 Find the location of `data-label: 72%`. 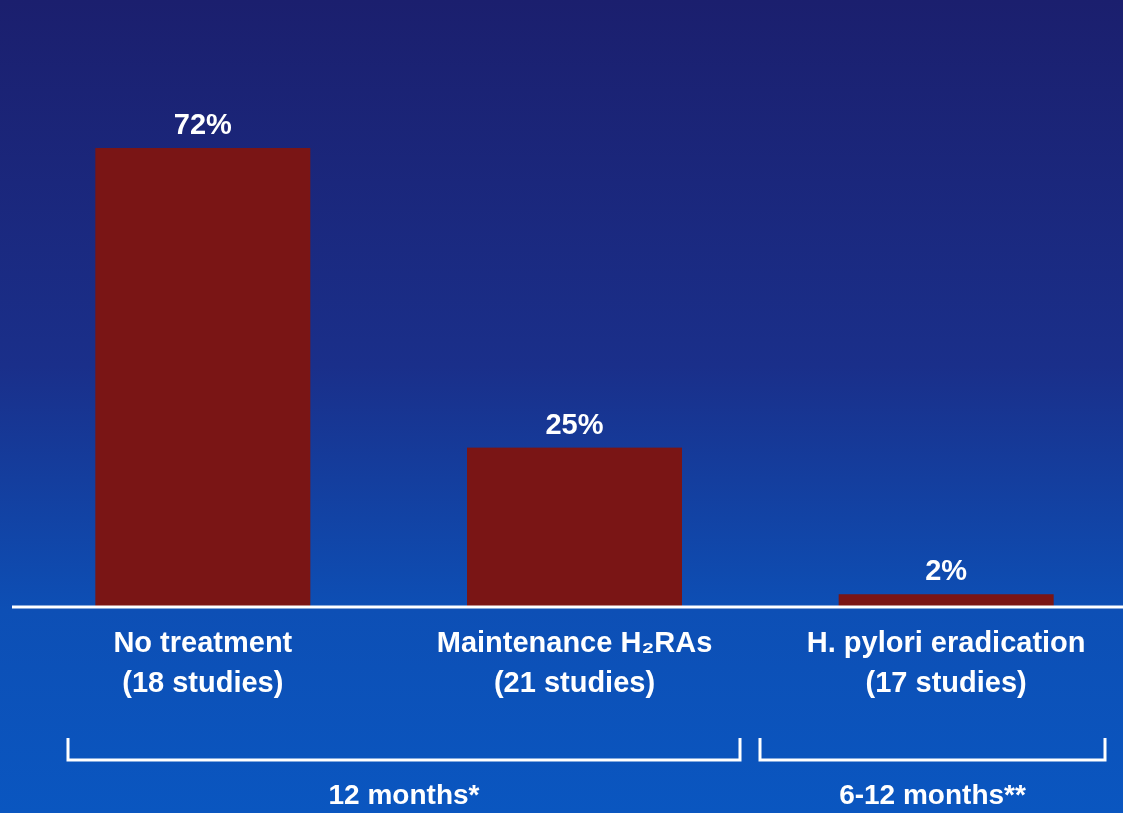

data-label: 72% is located at coordinates (203, 124).